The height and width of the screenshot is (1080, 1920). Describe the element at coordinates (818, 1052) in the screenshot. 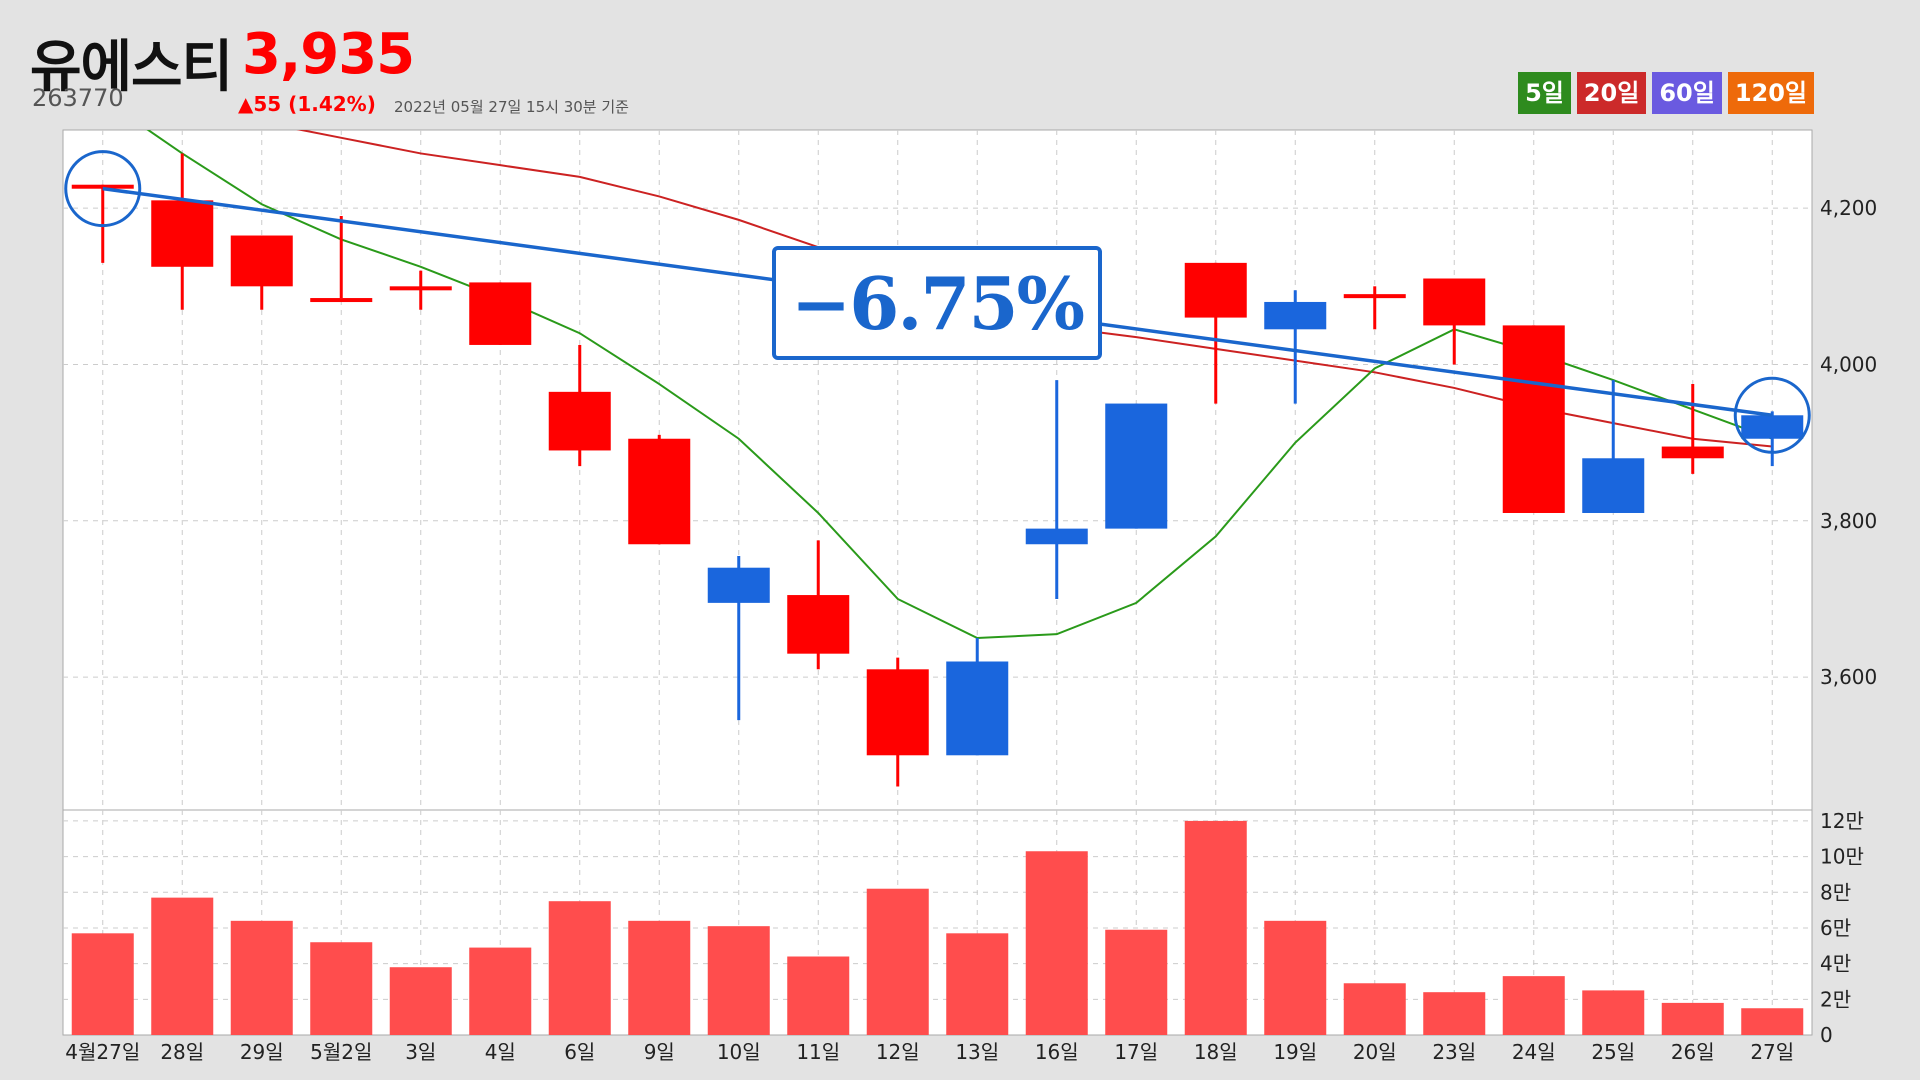

I see `date-tick-label: 11일` at that location.